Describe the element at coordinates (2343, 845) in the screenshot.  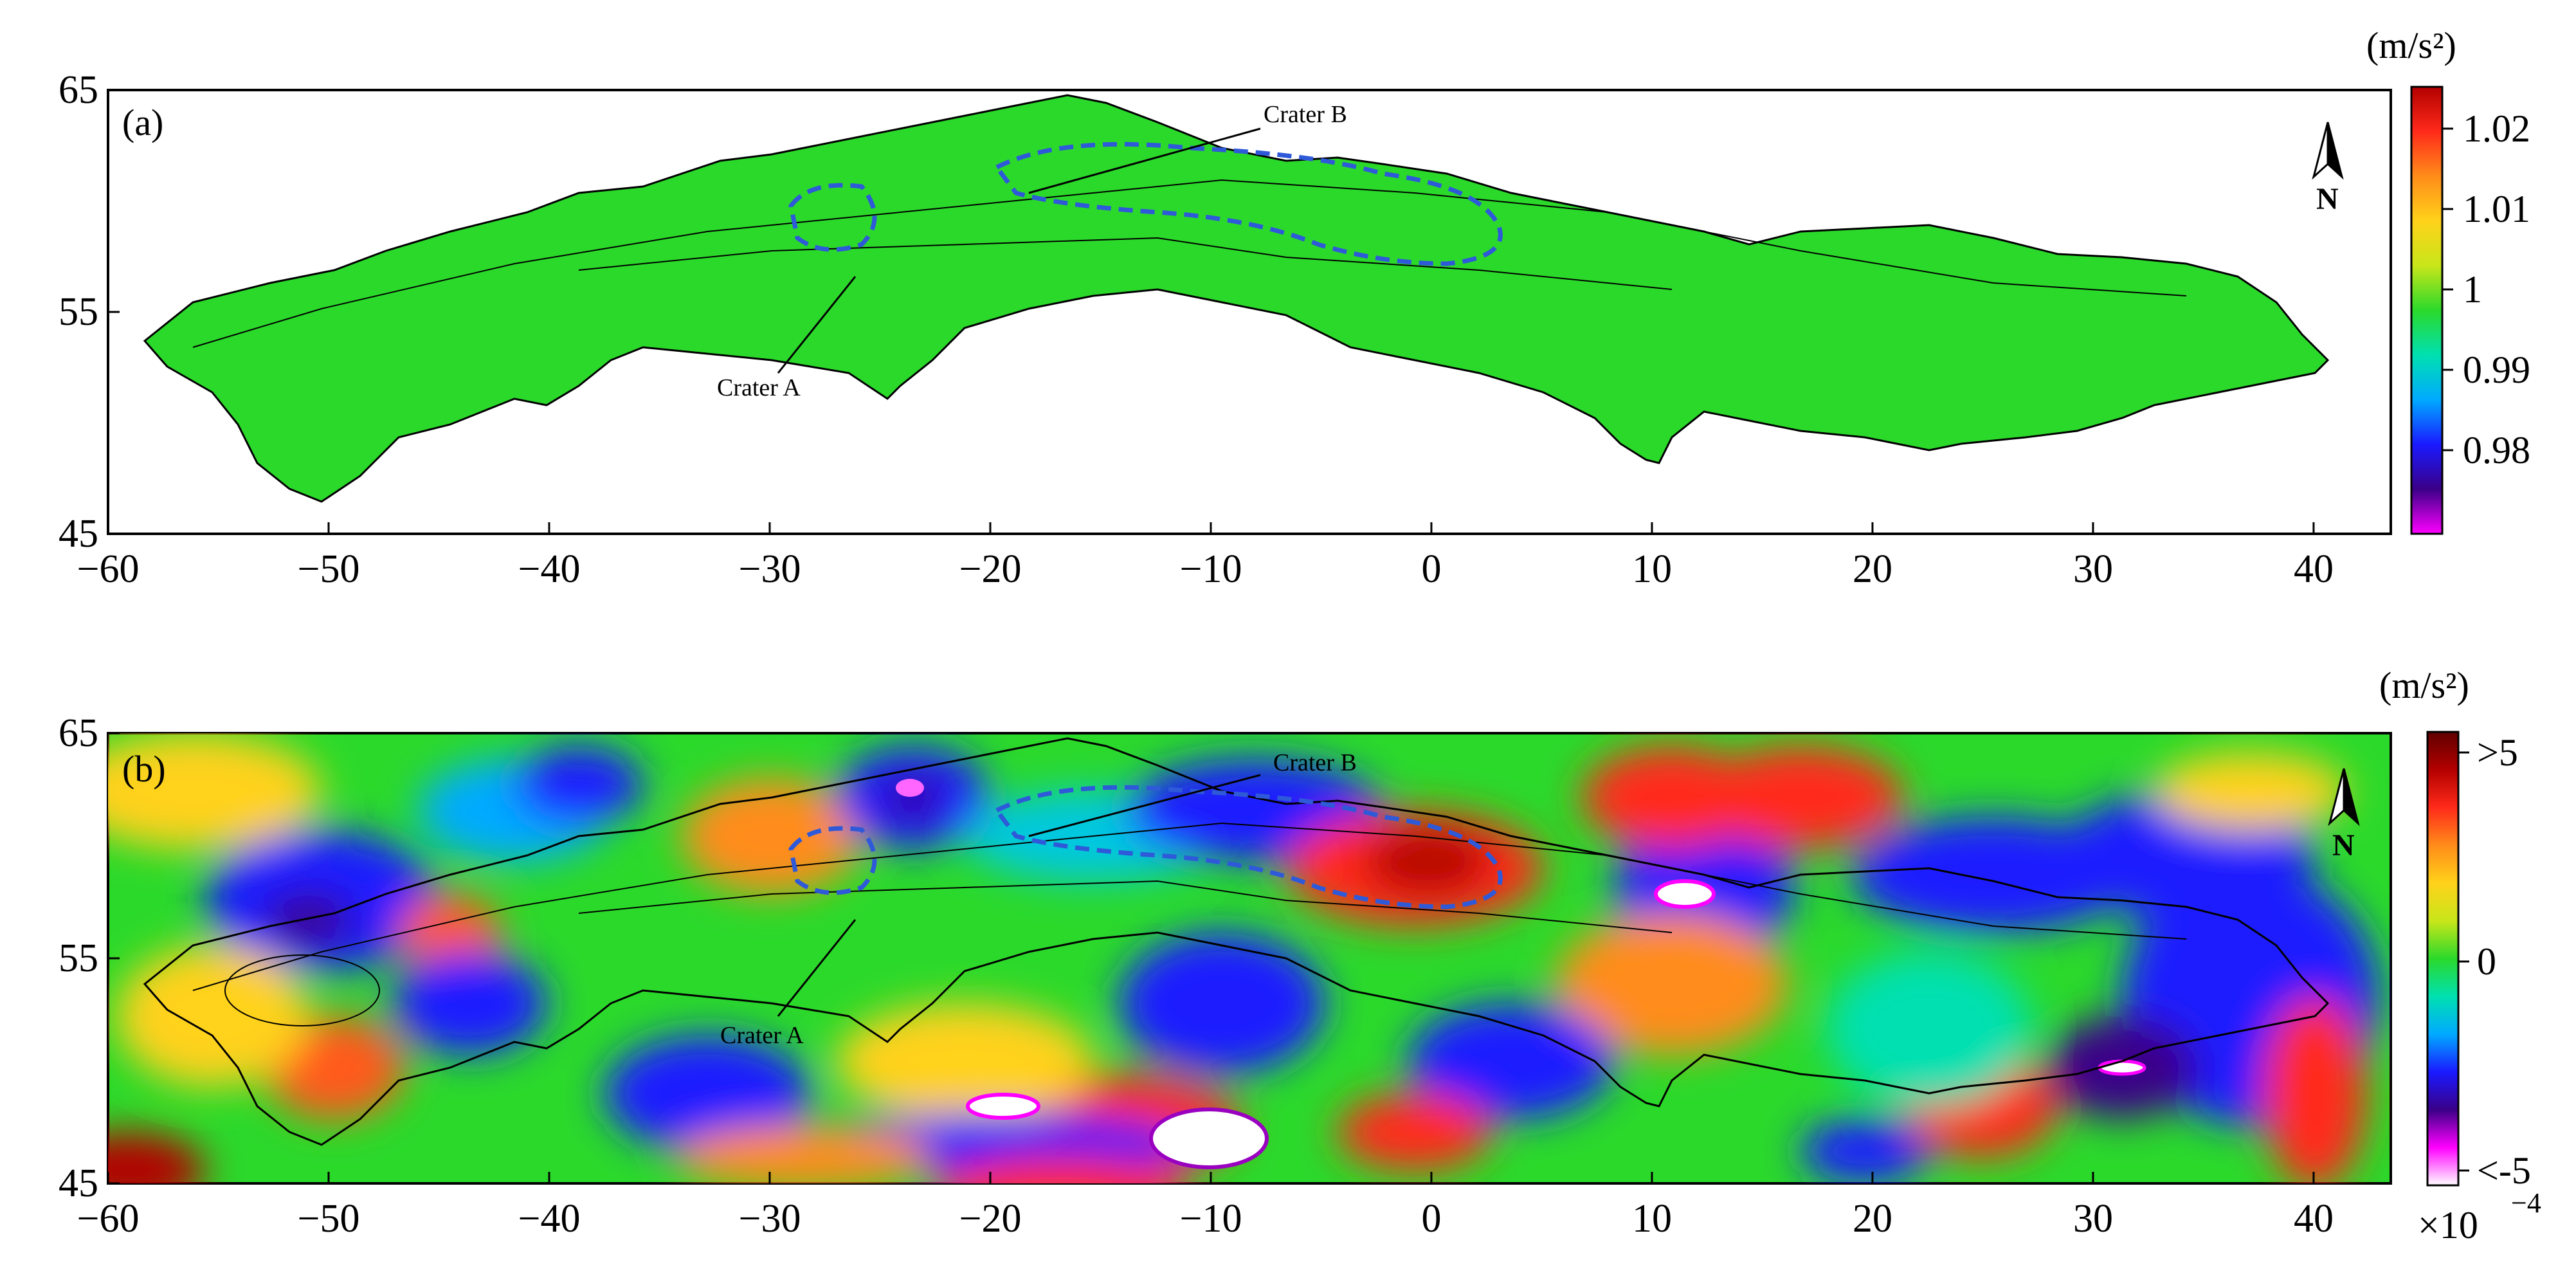
I see `north-label-b: N` at that location.